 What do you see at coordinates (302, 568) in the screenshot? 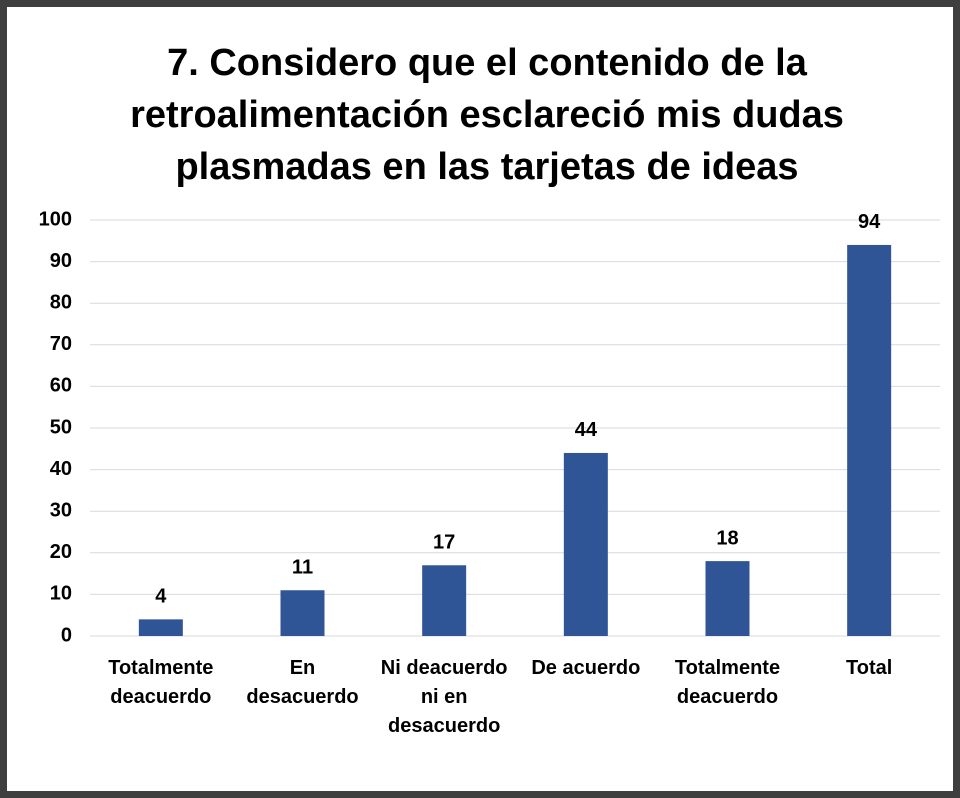
I see `data-label: 11` at bounding box center [302, 568].